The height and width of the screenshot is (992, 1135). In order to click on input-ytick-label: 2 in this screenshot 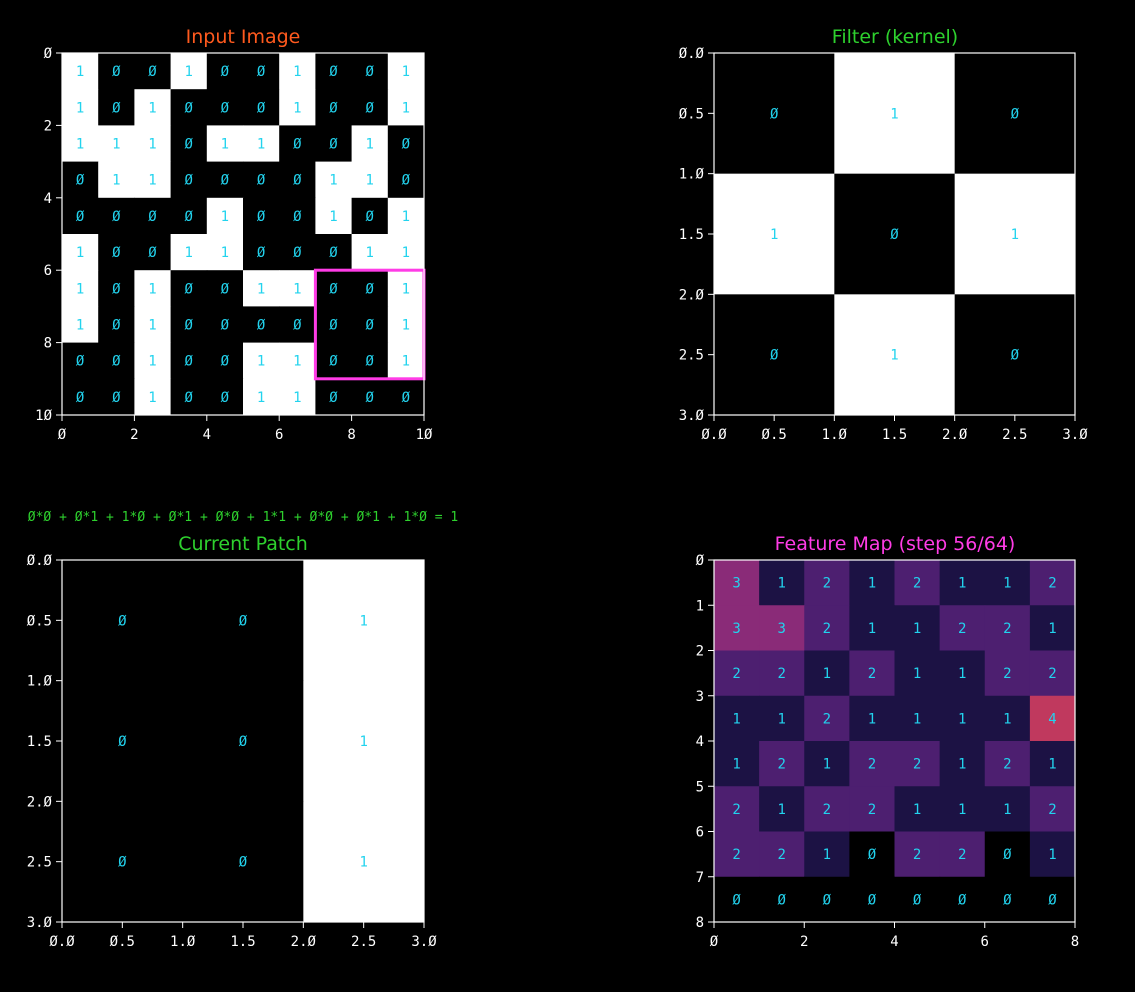, I will do `click(48, 126)`.